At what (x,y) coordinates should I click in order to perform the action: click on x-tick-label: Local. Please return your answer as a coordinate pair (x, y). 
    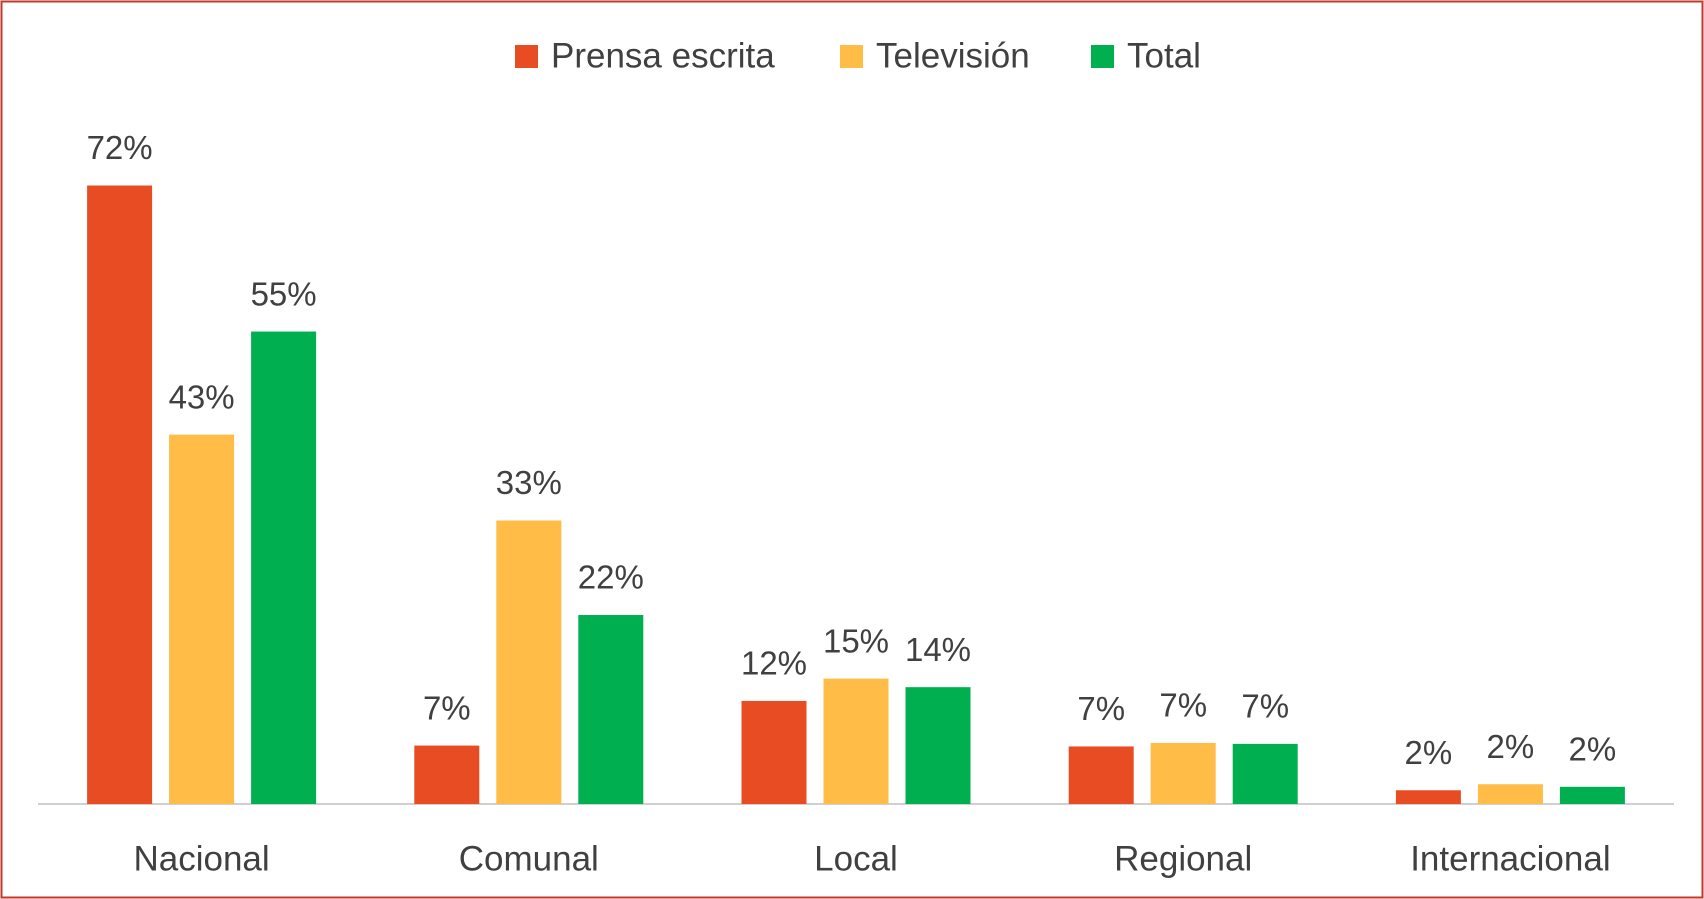
    Looking at the image, I should click on (856, 858).